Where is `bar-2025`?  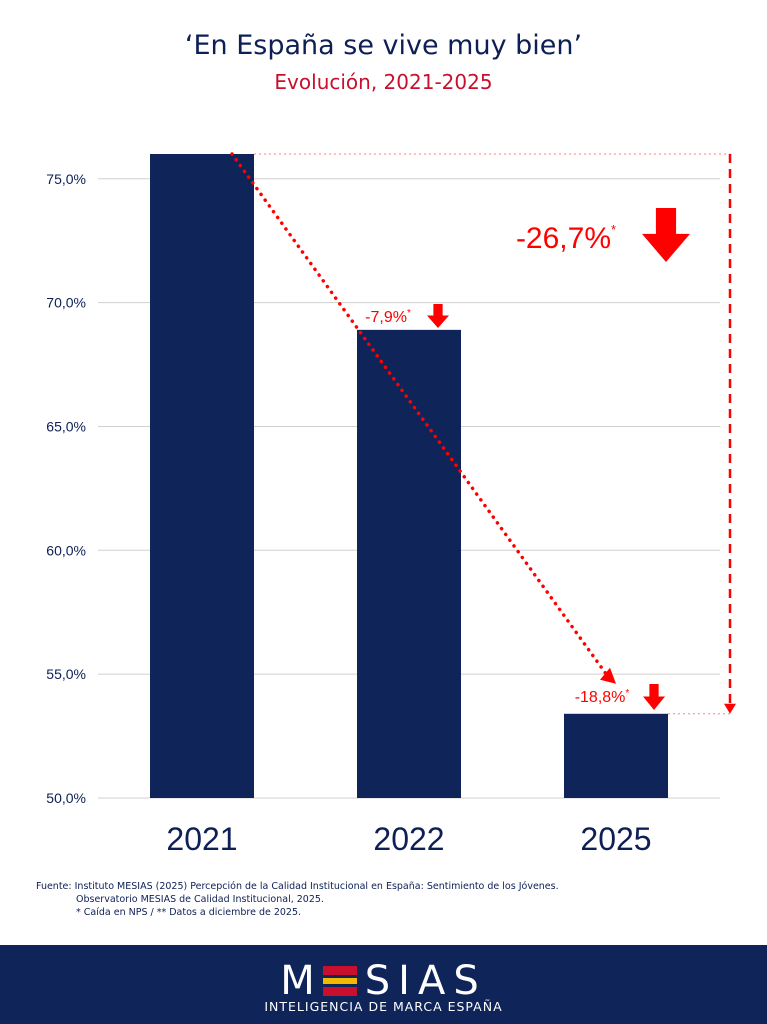
bar-2025 is located at coordinates (616, 755).